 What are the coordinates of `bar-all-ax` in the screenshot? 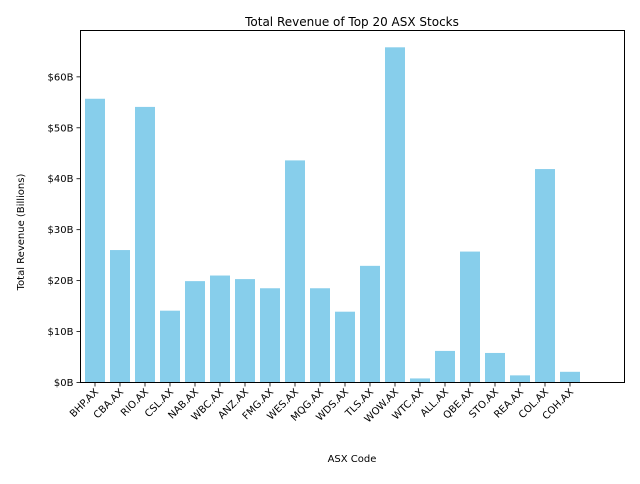 It's located at (445, 366).